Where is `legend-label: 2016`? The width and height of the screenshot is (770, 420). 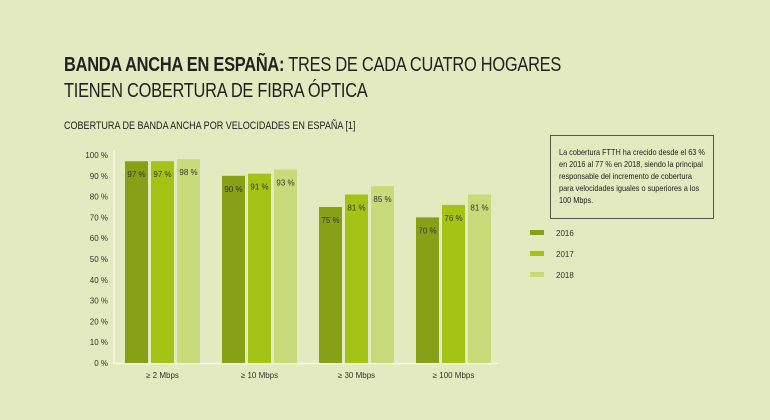 legend-label: 2016 is located at coordinates (565, 233).